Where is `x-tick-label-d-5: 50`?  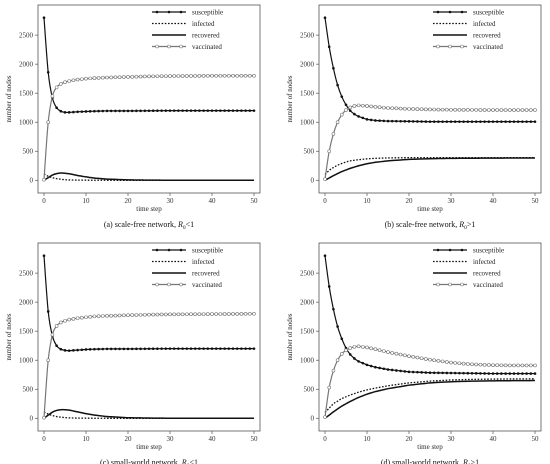 x-tick-label-d-5: 50 is located at coordinates (536, 439).